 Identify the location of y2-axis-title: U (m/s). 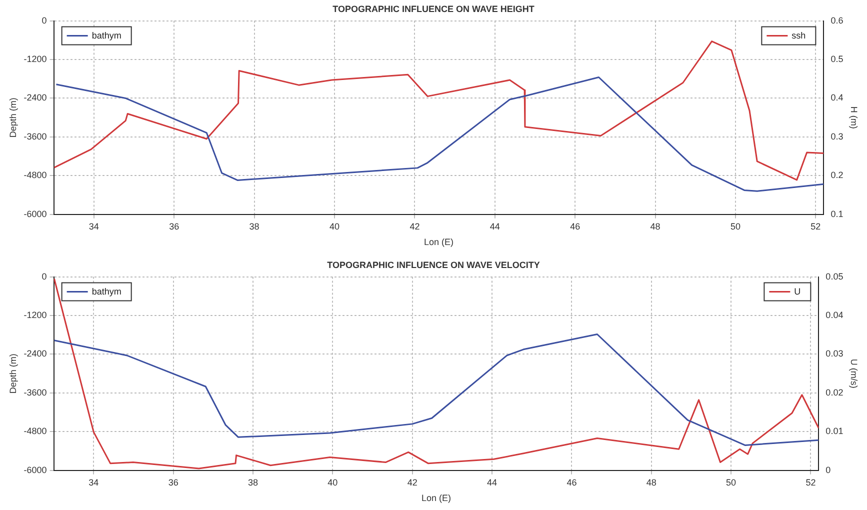
(854, 373).